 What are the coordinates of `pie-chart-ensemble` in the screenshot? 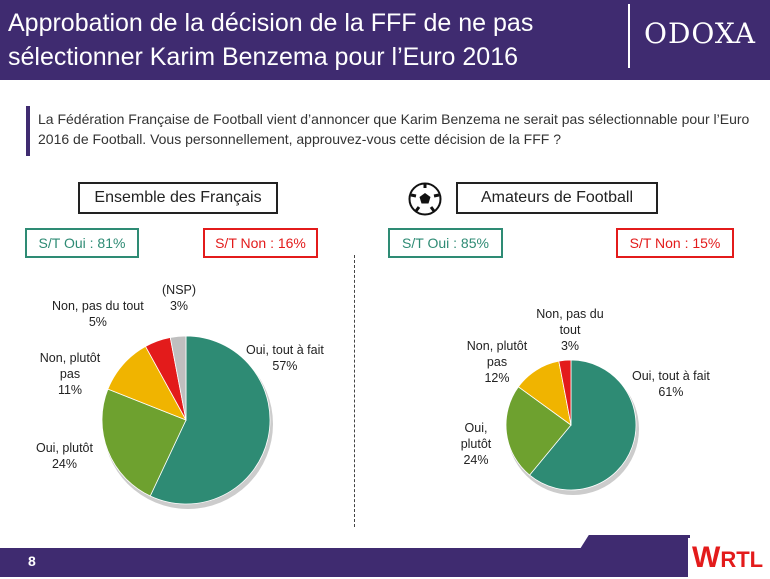 It's located at (187, 422).